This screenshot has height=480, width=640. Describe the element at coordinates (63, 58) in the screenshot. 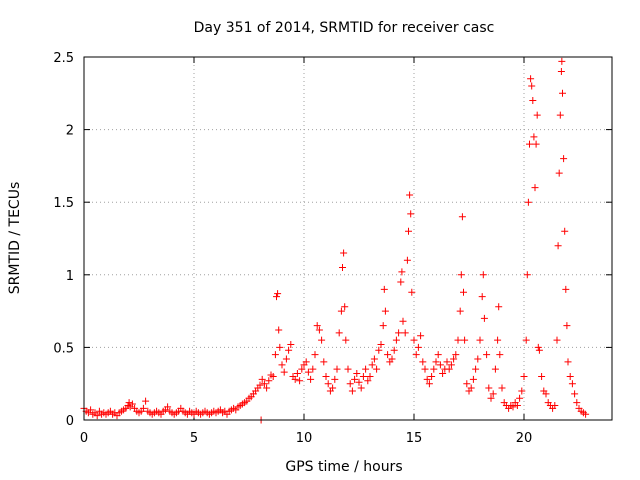

I see `y-tick-label: 2.5` at that location.